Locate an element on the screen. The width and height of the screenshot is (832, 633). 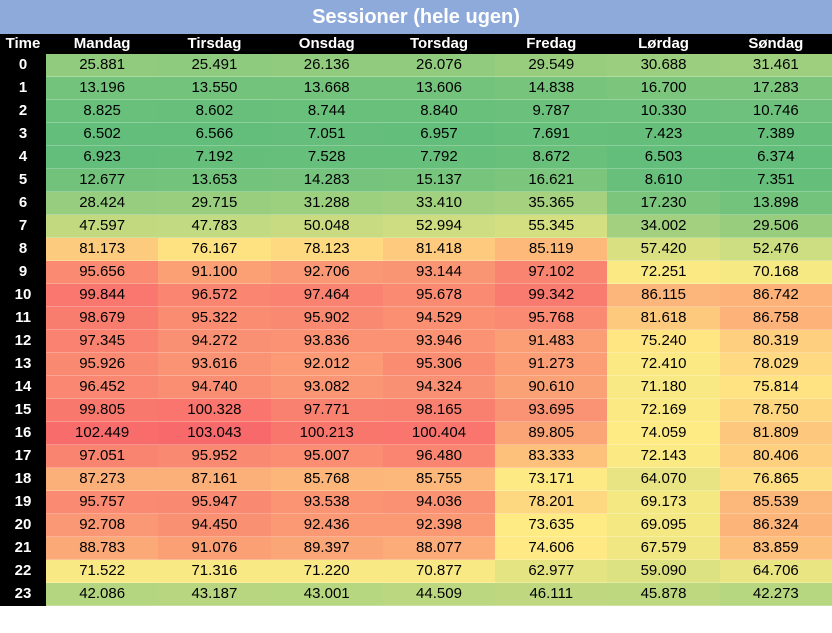
heatmap-cell: 47.597 is located at coordinates (102, 226).